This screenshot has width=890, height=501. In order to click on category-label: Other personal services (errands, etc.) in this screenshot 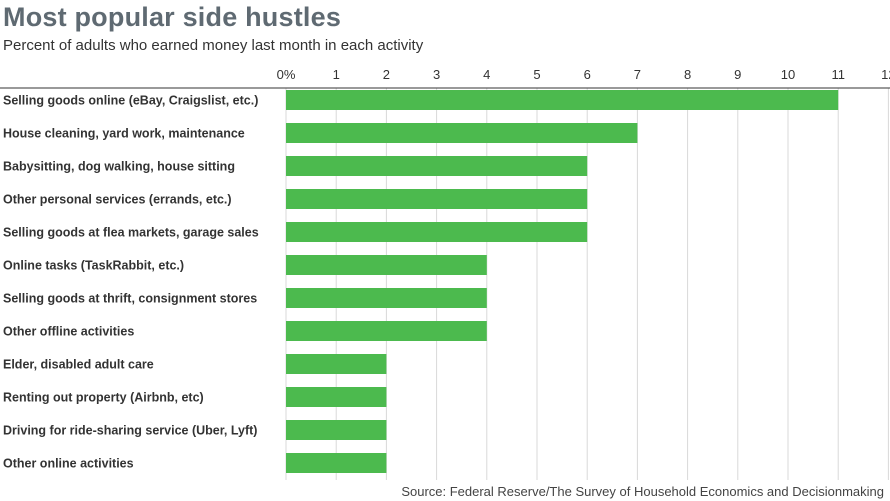, I will do `click(117, 200)`.